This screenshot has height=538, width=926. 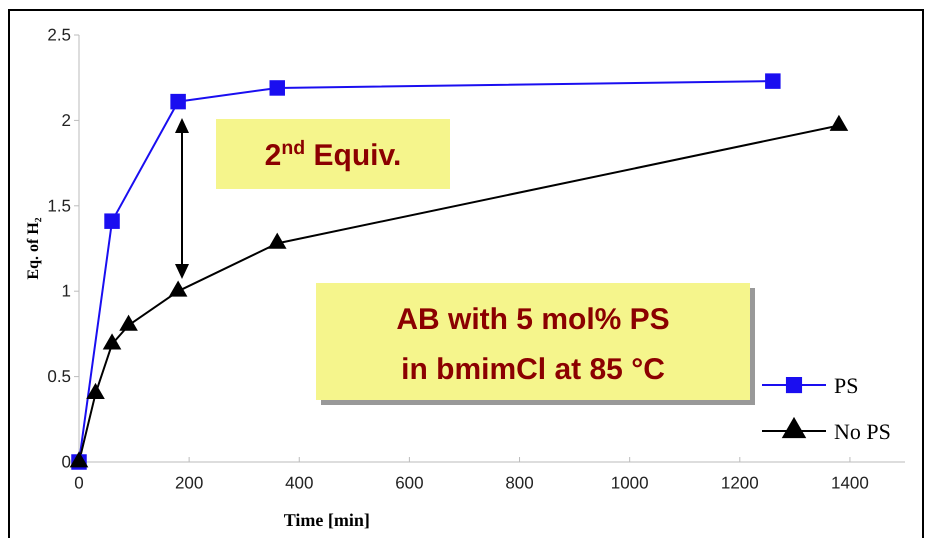 What do you see at coordinates (33, 248) in the screenshot?
I see `y-axis-title: Eq. of H₂` at bounding box center [33, 248].